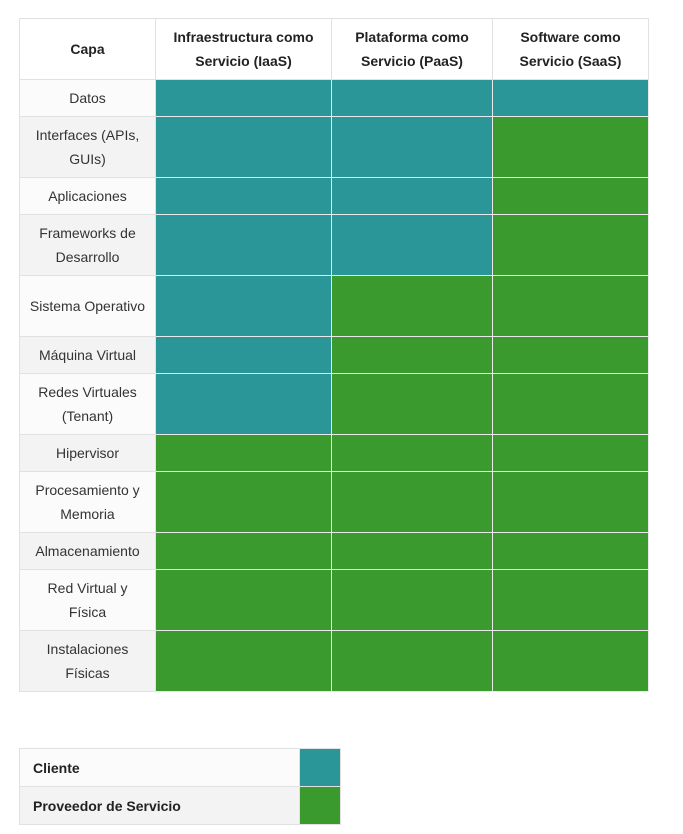 The height and width of the screenshot is (834, 683). I want to click on table-row: Interfaces (APIs, GUIs), so click(334, 147).